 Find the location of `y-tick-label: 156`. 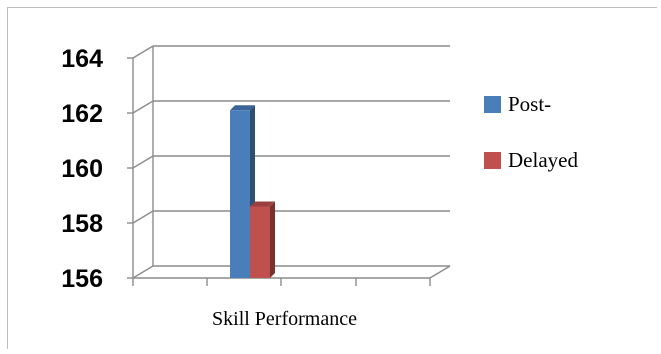

y-tick-label: 156 is located at coordinates (82, 279).